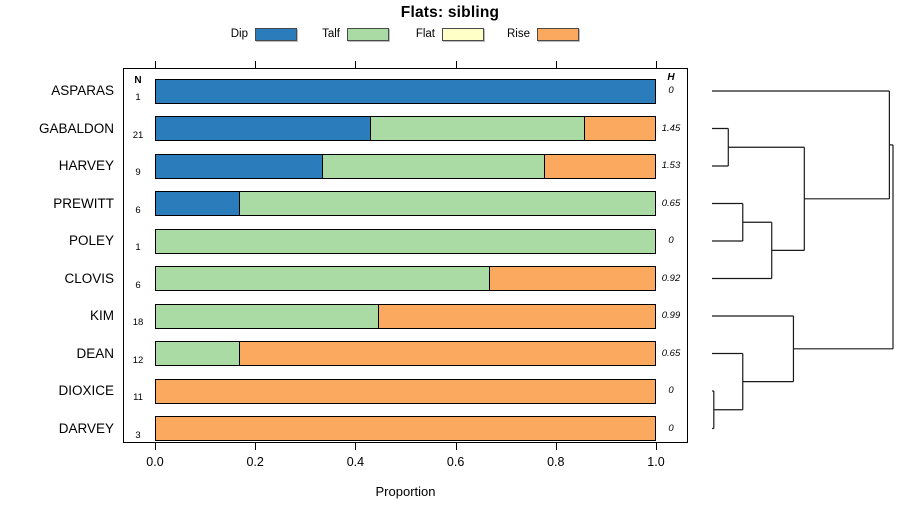  I want to click on legend-item-dip: Dip, so click(244, 34).